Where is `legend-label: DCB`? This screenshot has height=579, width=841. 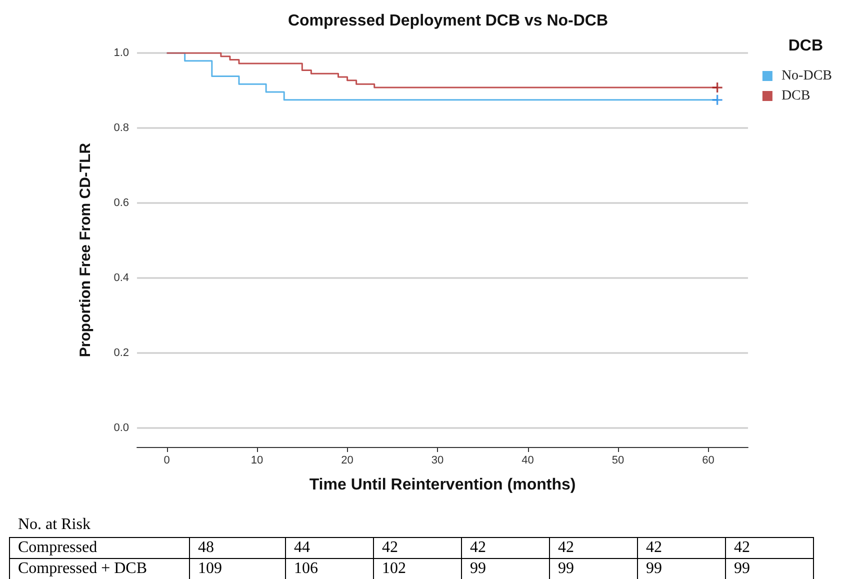 legend-label: DCB is located at coordinates (795, 96).